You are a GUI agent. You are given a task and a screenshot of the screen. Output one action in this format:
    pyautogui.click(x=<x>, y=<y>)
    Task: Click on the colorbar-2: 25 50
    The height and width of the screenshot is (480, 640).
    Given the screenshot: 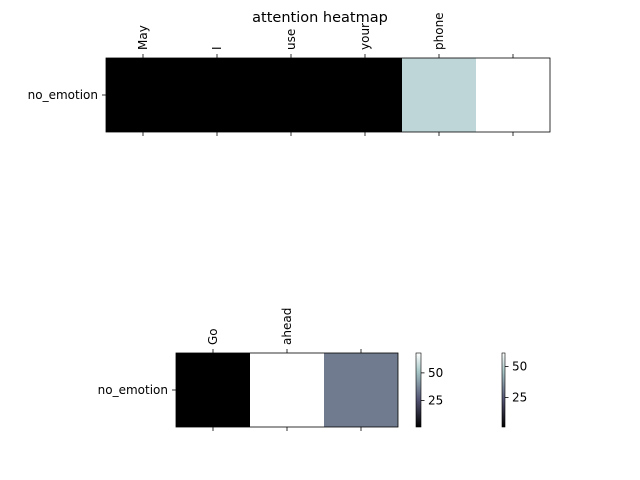 What is the action you would take?
    pyautogui.click(x=514, y=390)
    